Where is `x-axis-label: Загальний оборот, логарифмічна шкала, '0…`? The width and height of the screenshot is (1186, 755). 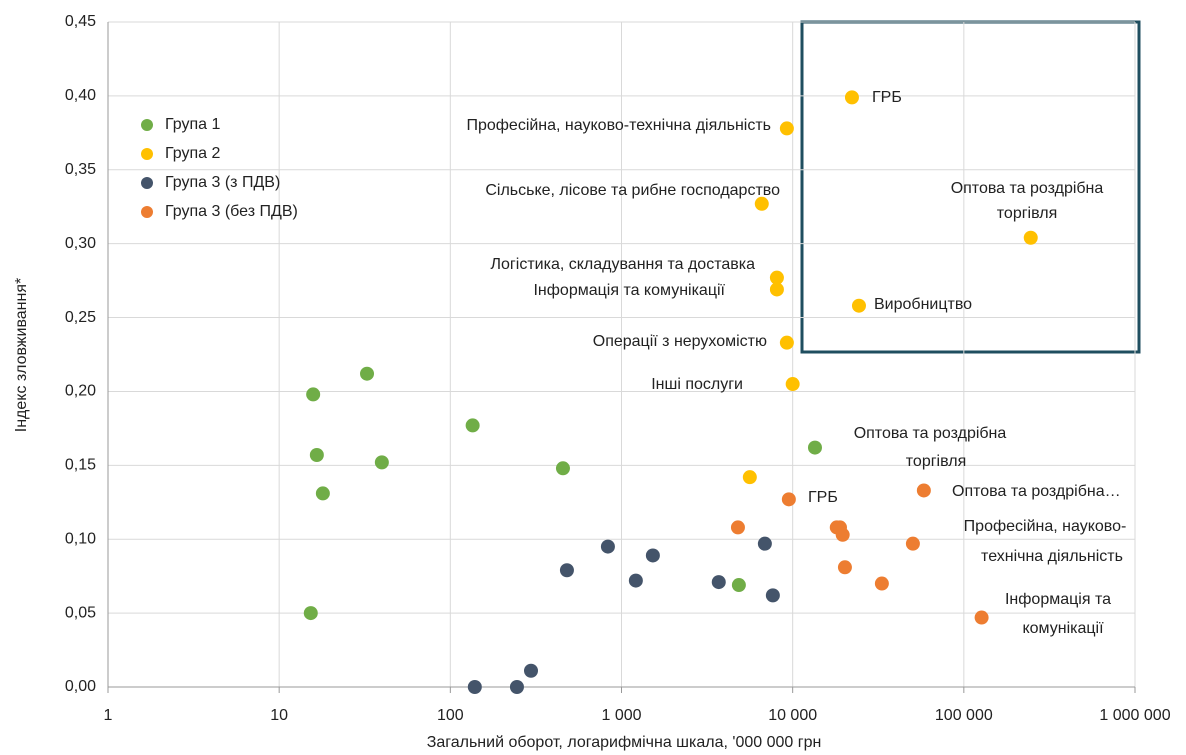 x-axis-label: Загальний оборот, логарифмічна шкала, '0… is located at coordinates (624, 742).